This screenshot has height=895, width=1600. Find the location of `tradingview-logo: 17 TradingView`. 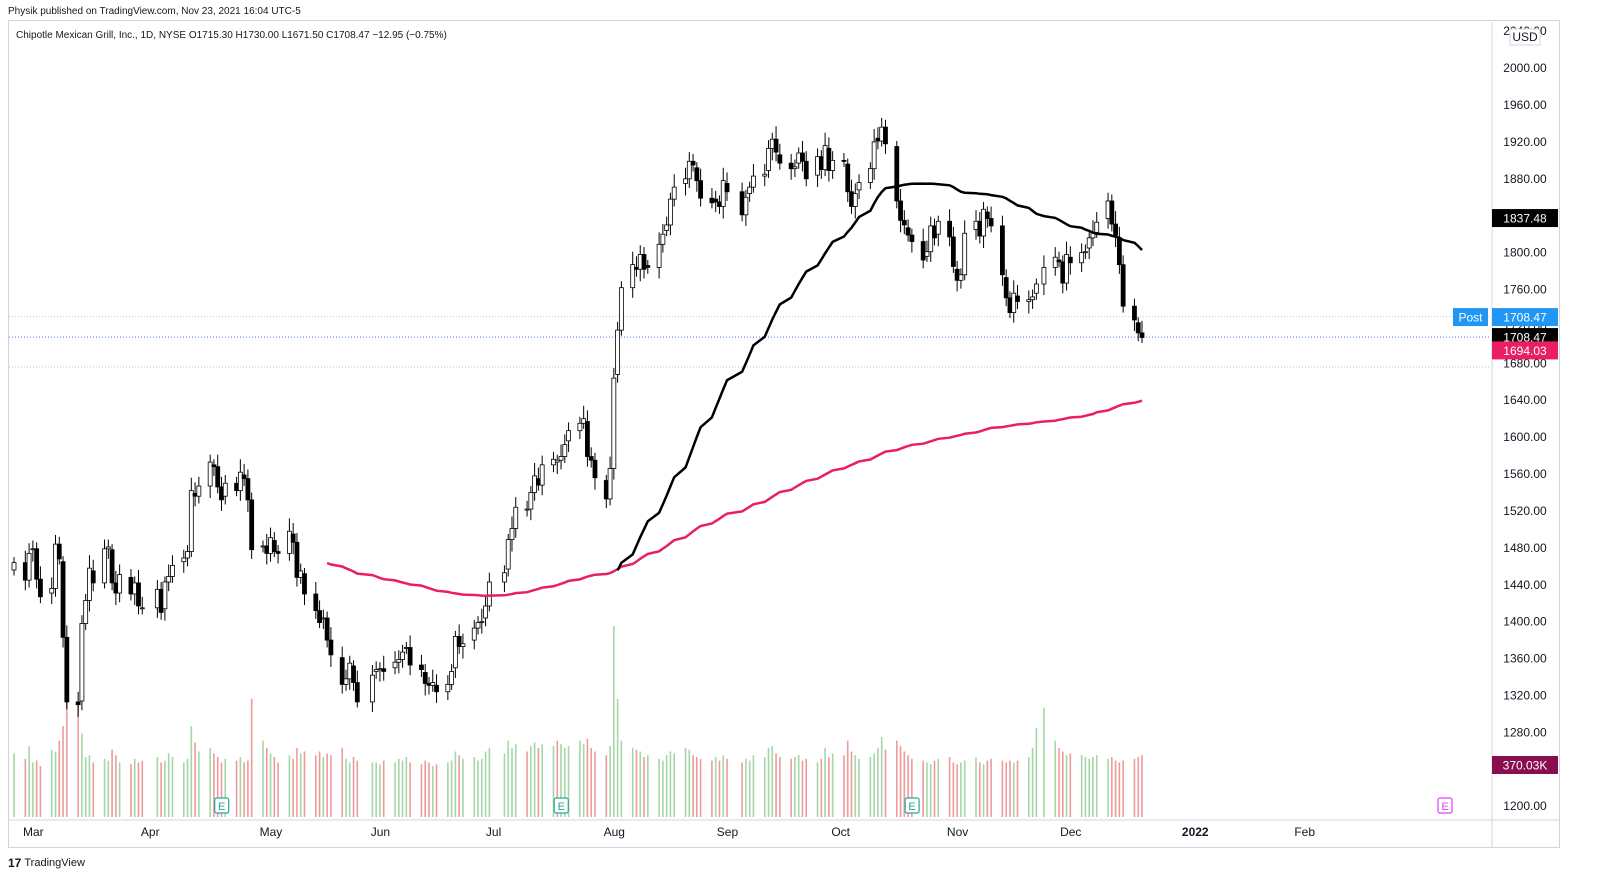

tradingview-logo: 17 TradingView is located at coordinates (46, 863).